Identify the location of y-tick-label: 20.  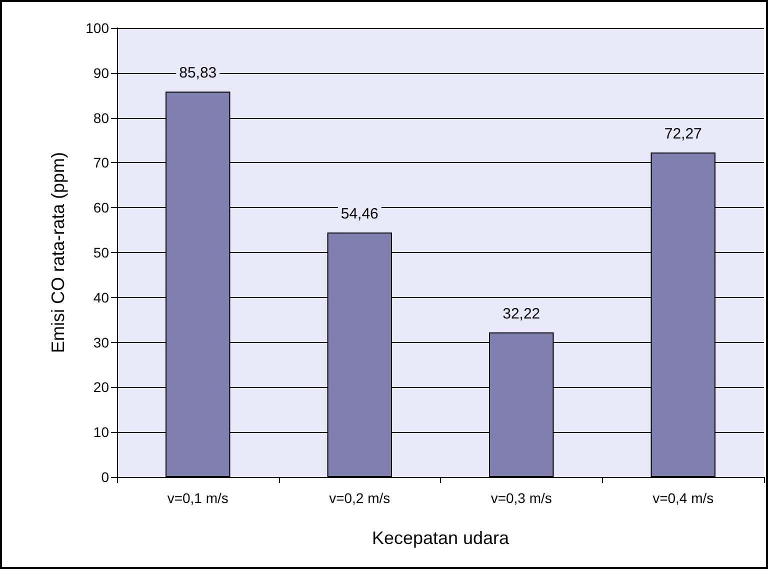
(101, 387).